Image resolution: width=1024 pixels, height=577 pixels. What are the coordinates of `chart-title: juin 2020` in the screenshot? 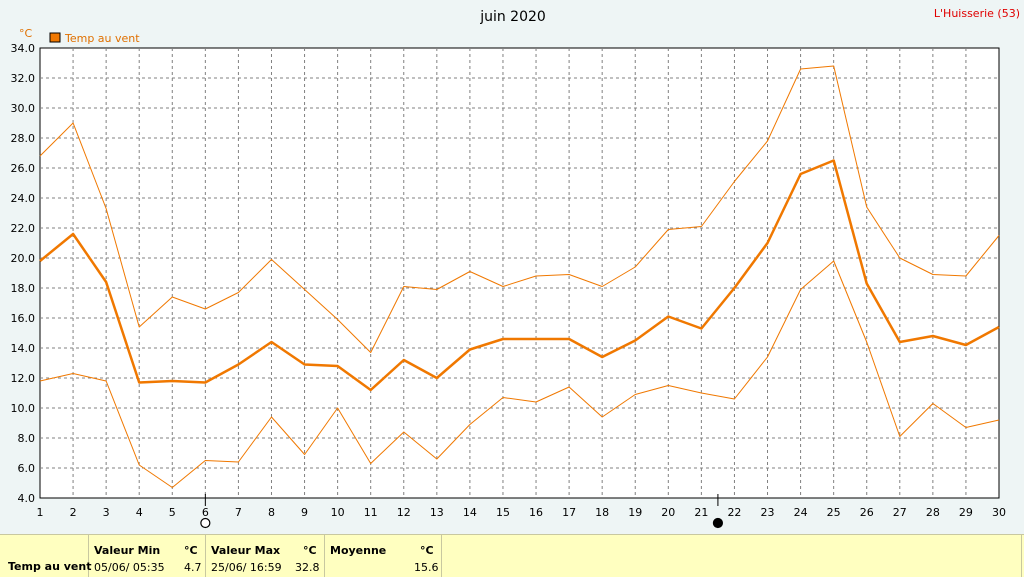 It's located at (512, 17).